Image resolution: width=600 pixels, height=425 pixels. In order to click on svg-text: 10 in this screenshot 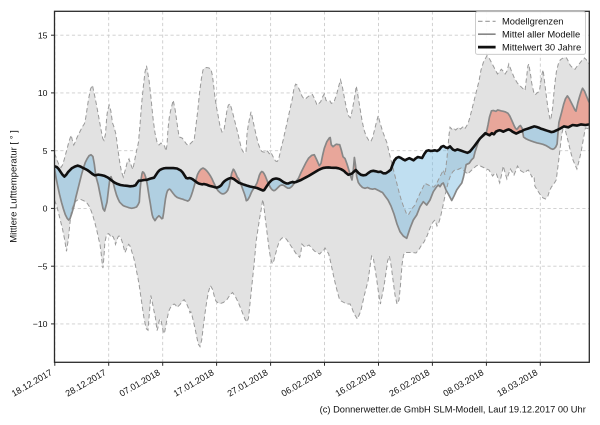, I will do `click(43, 93)`.